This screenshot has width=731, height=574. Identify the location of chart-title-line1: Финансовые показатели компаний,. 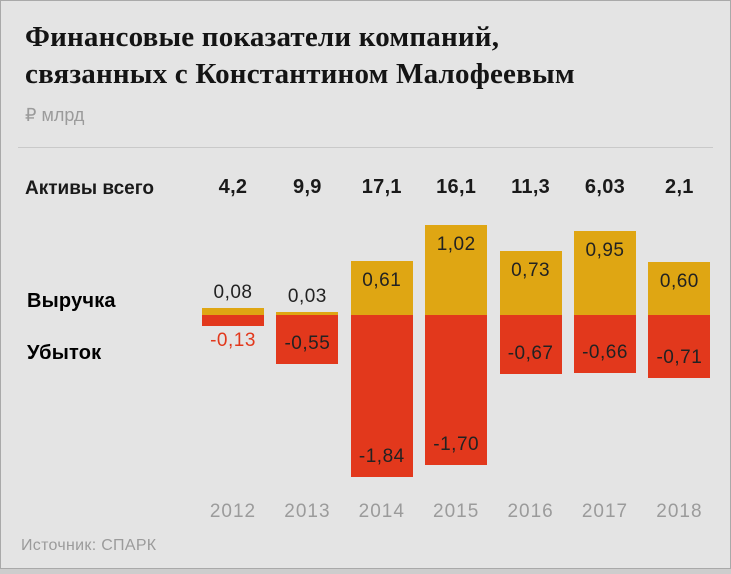
(262, 37).